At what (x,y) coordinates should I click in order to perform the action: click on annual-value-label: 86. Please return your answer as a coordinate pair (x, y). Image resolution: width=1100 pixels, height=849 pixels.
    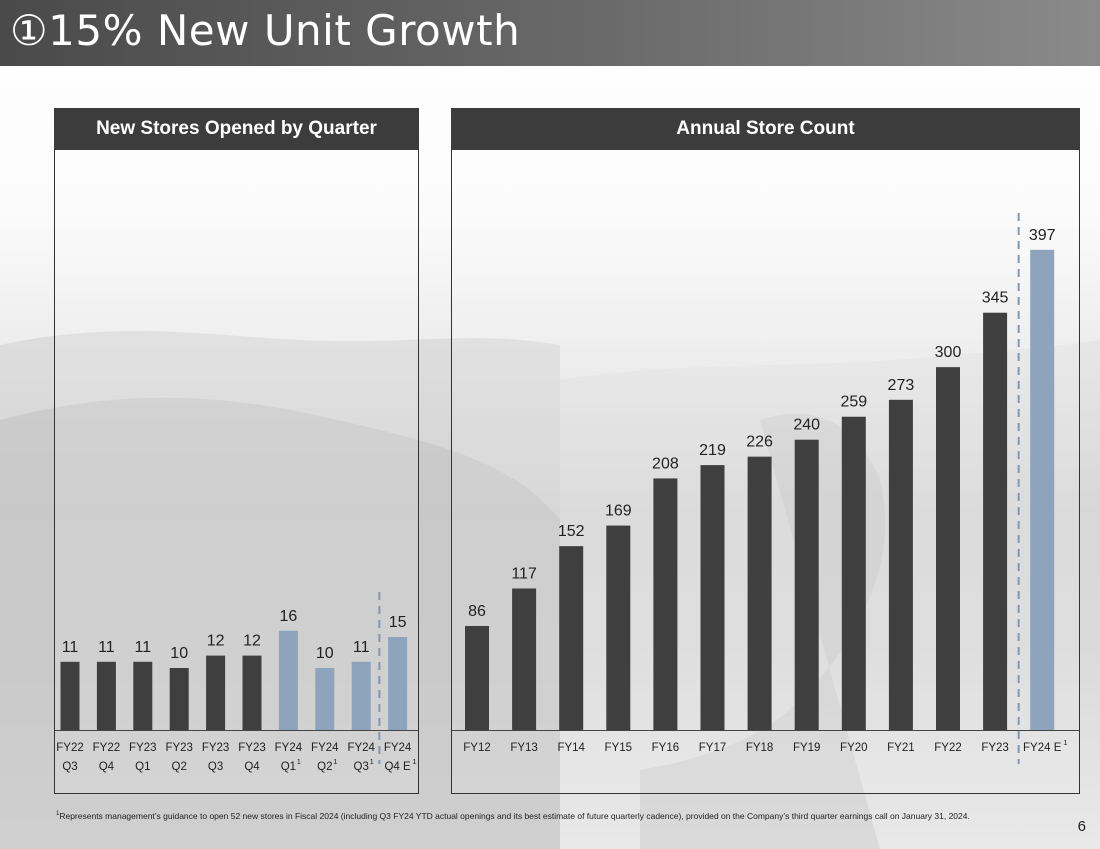
    Looking at the image, I should click on (477, 611).